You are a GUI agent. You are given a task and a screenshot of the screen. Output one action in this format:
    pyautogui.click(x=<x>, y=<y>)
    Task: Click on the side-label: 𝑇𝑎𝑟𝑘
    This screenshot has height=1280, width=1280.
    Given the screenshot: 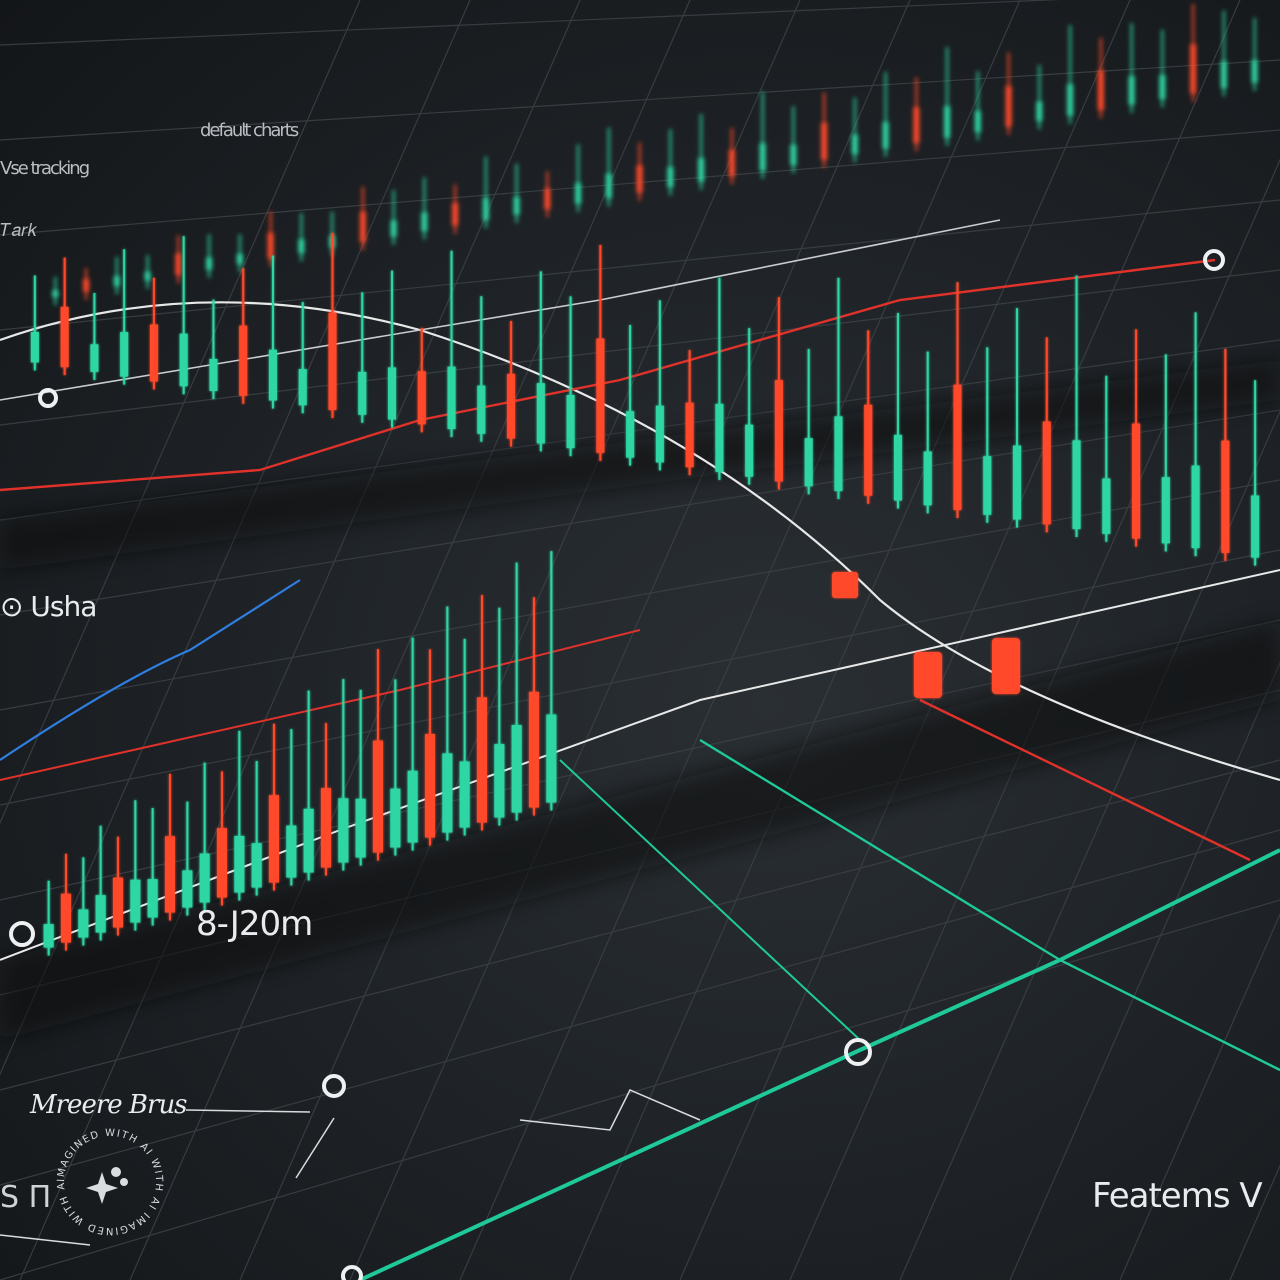 What is the action you would take?
    pyautogui.click(x=19, y=230)
    